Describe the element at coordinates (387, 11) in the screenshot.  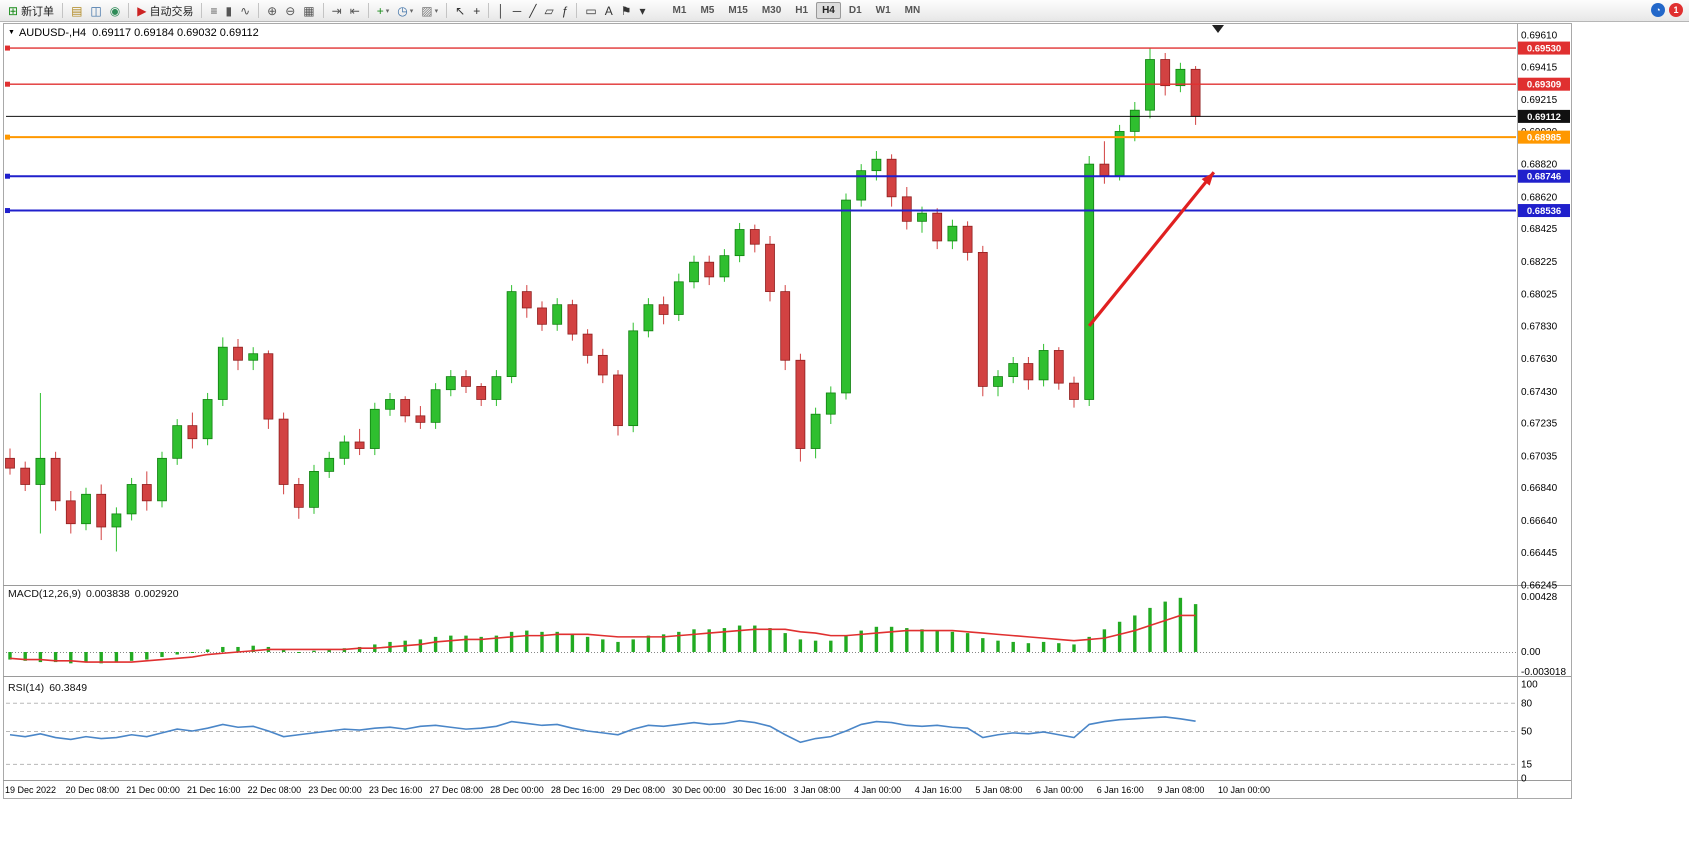
I see `chevron-down-icon: ▾` at that location.